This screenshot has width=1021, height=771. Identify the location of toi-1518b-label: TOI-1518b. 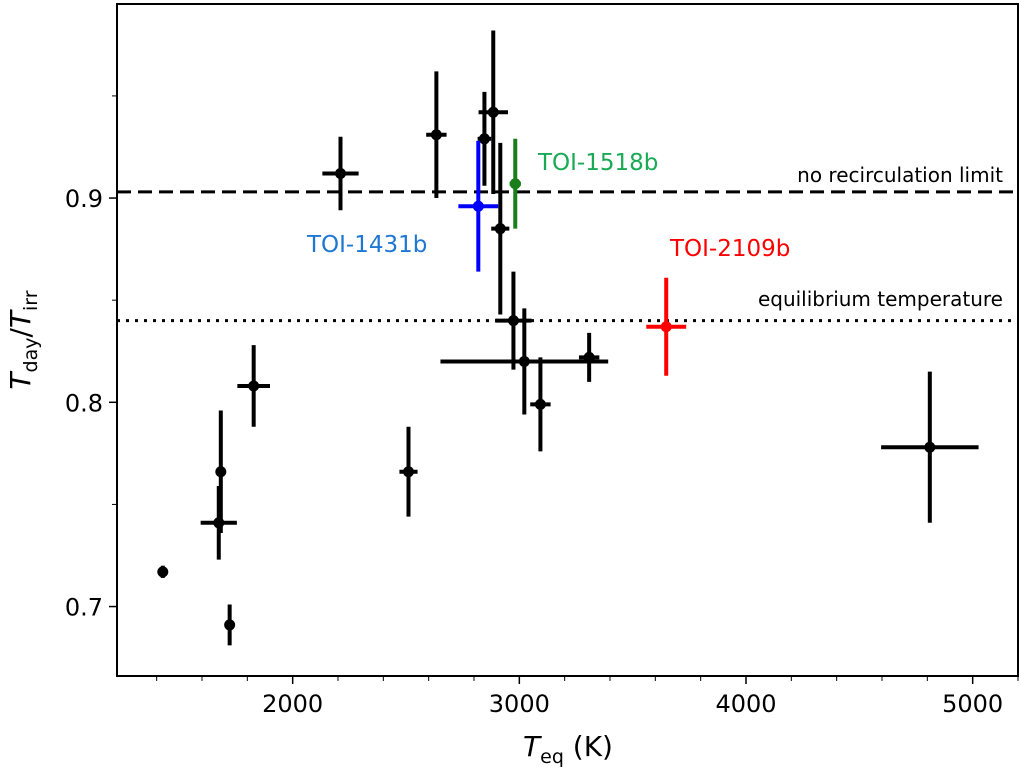
(597, 163).